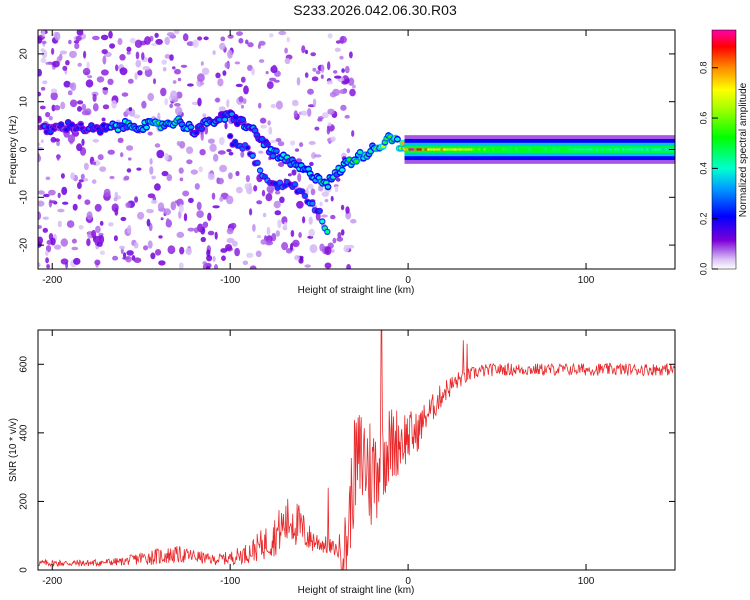  What do you see at coordinates (703, 67) in the screenshot?
I see `colorbar-tick-label: 0.8` at bounding box center [703, 67].